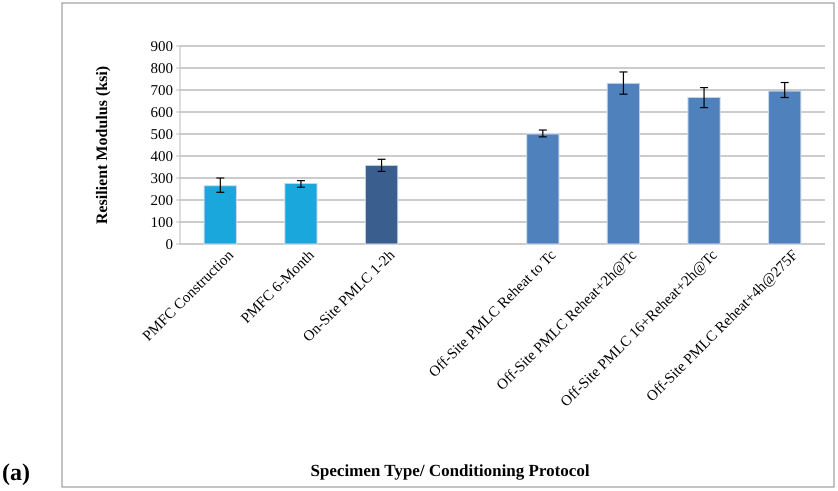 The height and width of the screenshot is (491, 838). I want to click on y-tick-label: 900, so click(161, 46).